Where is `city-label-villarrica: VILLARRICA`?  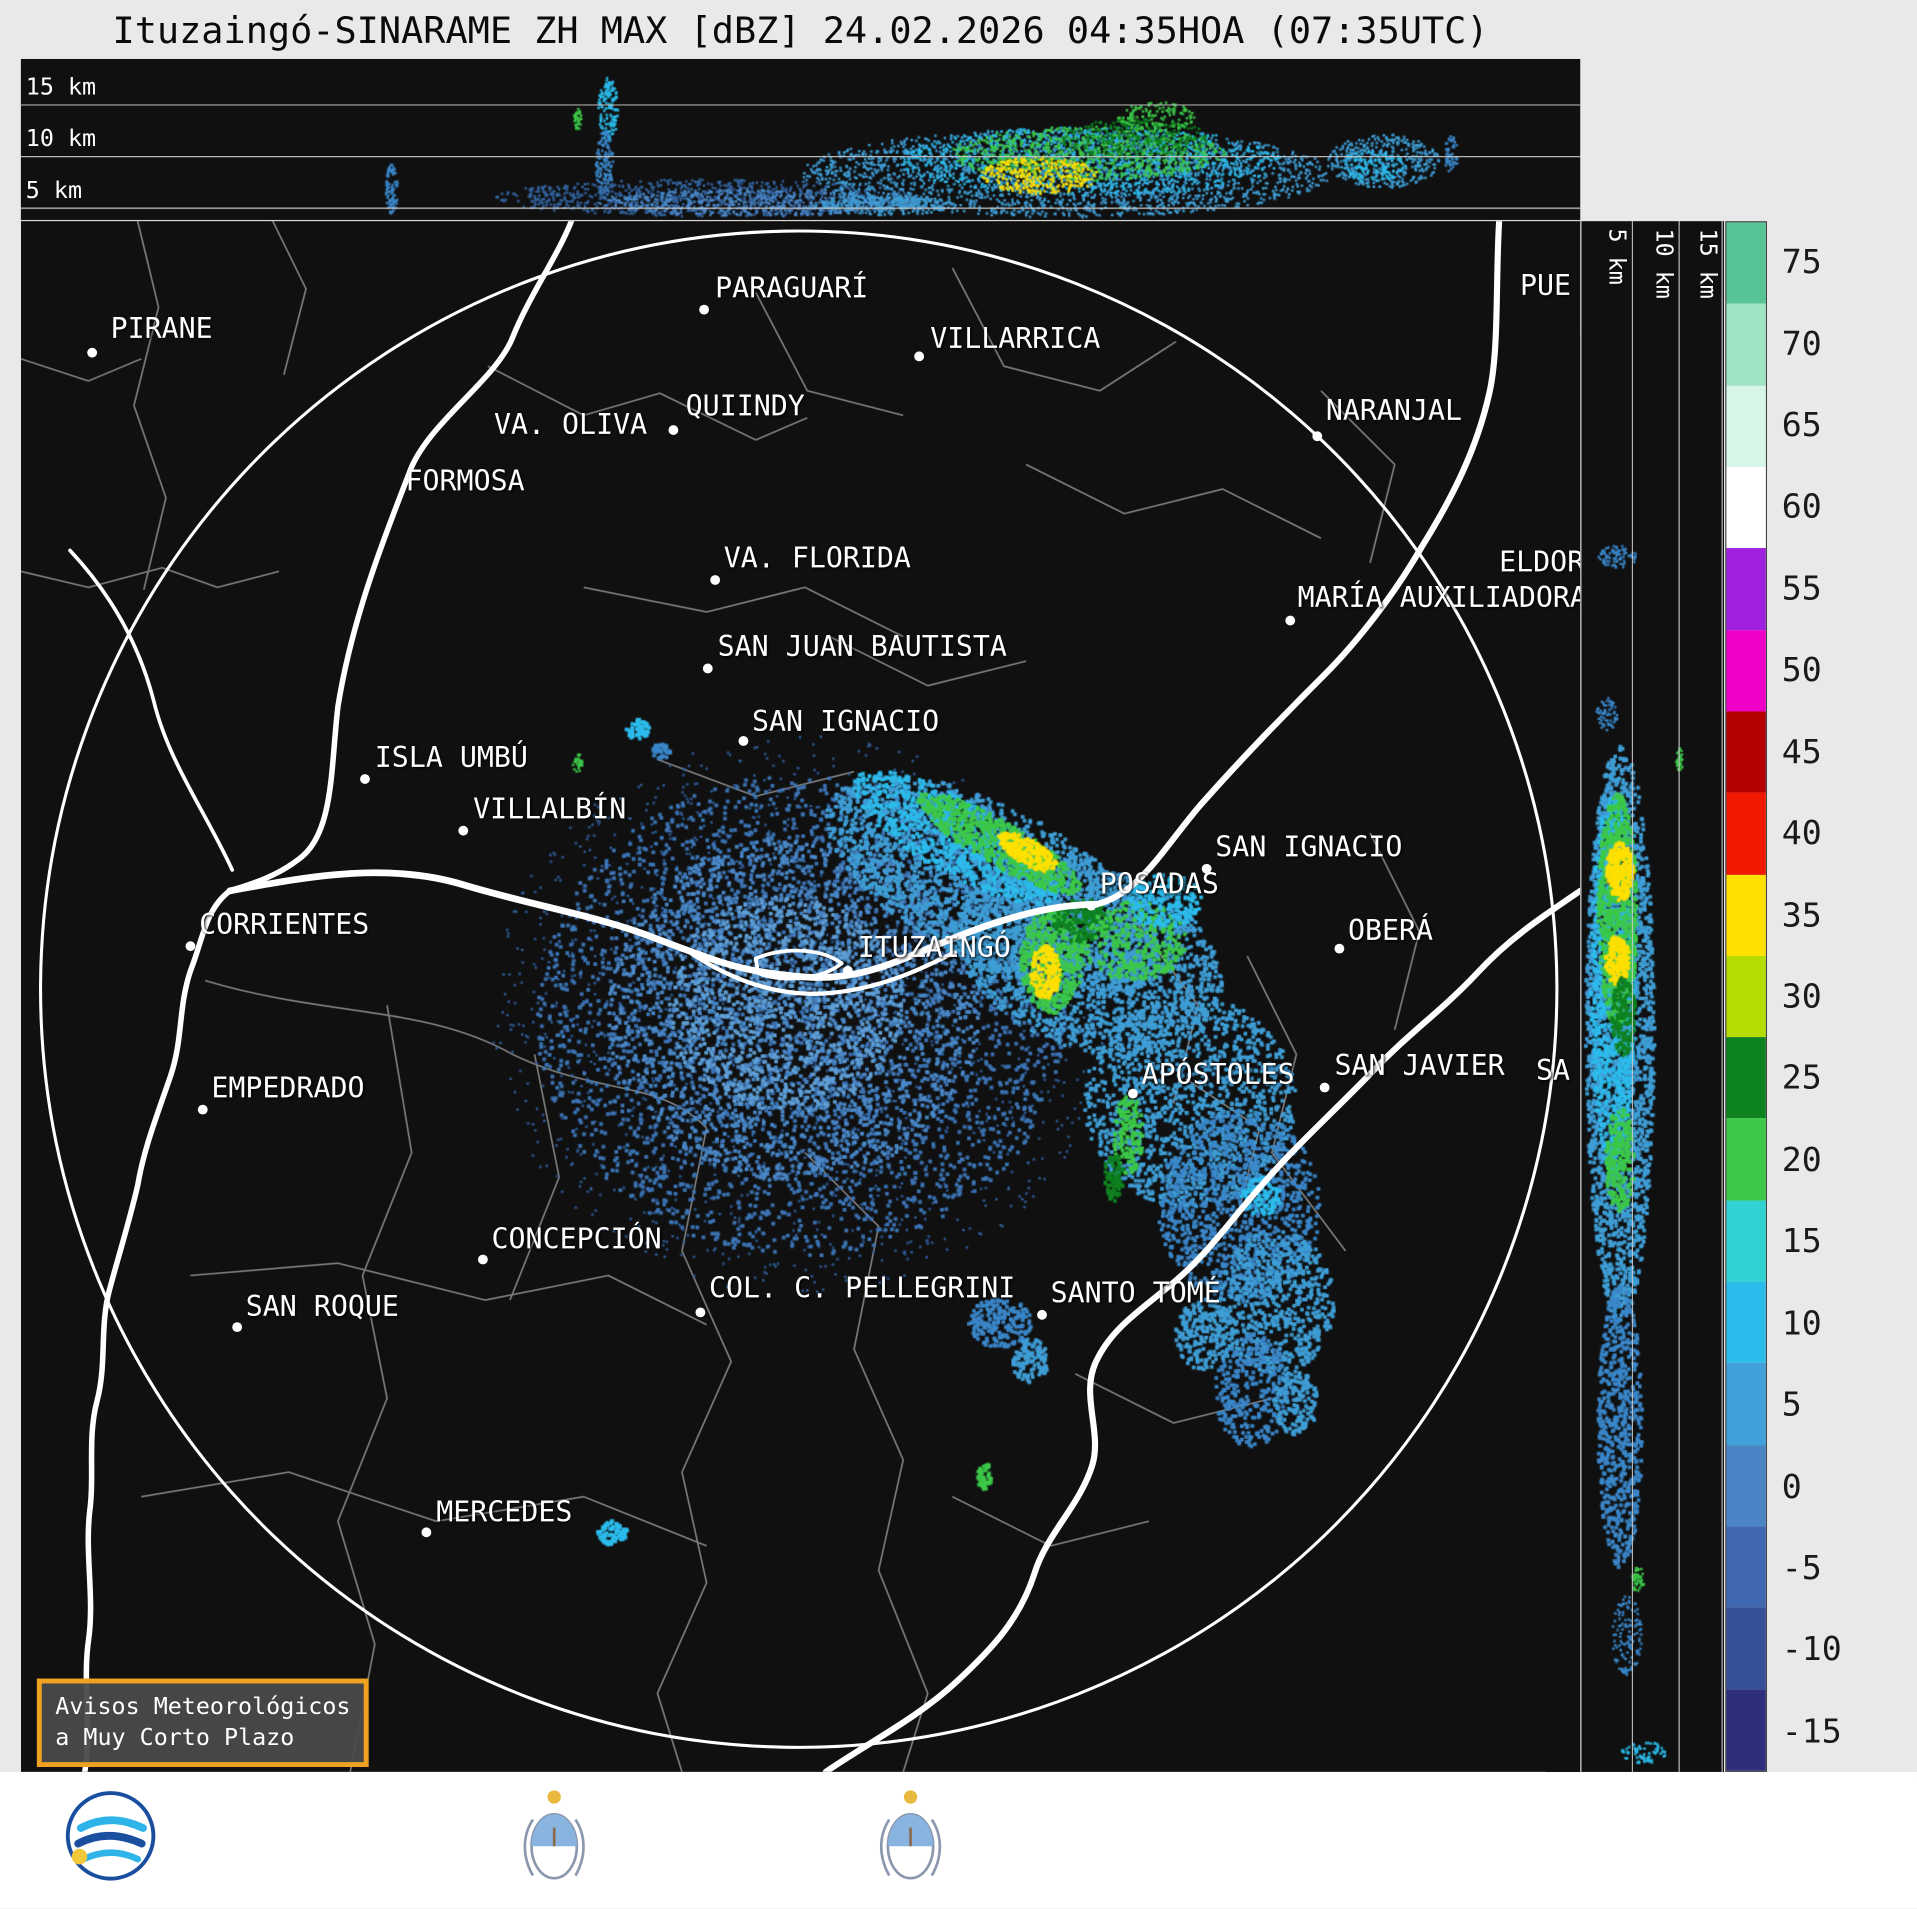 city-label-villarrica: VILLARRICA is located at coordinates (1015, 339).